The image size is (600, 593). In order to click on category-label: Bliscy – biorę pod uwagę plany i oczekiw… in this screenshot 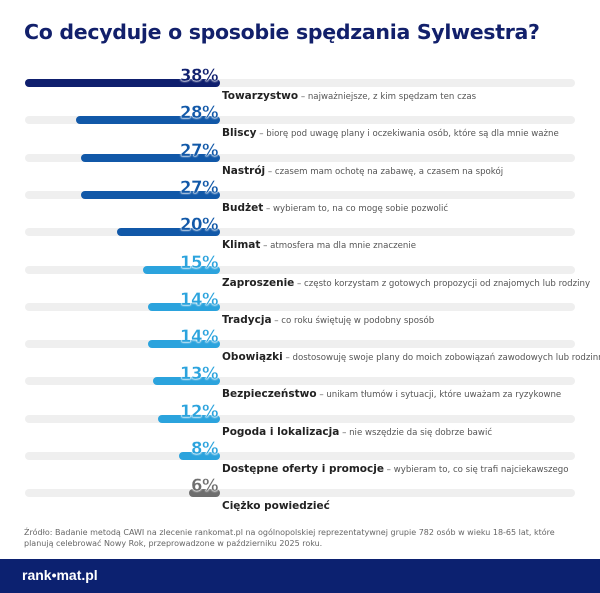, I will do `click(390, 133)`.